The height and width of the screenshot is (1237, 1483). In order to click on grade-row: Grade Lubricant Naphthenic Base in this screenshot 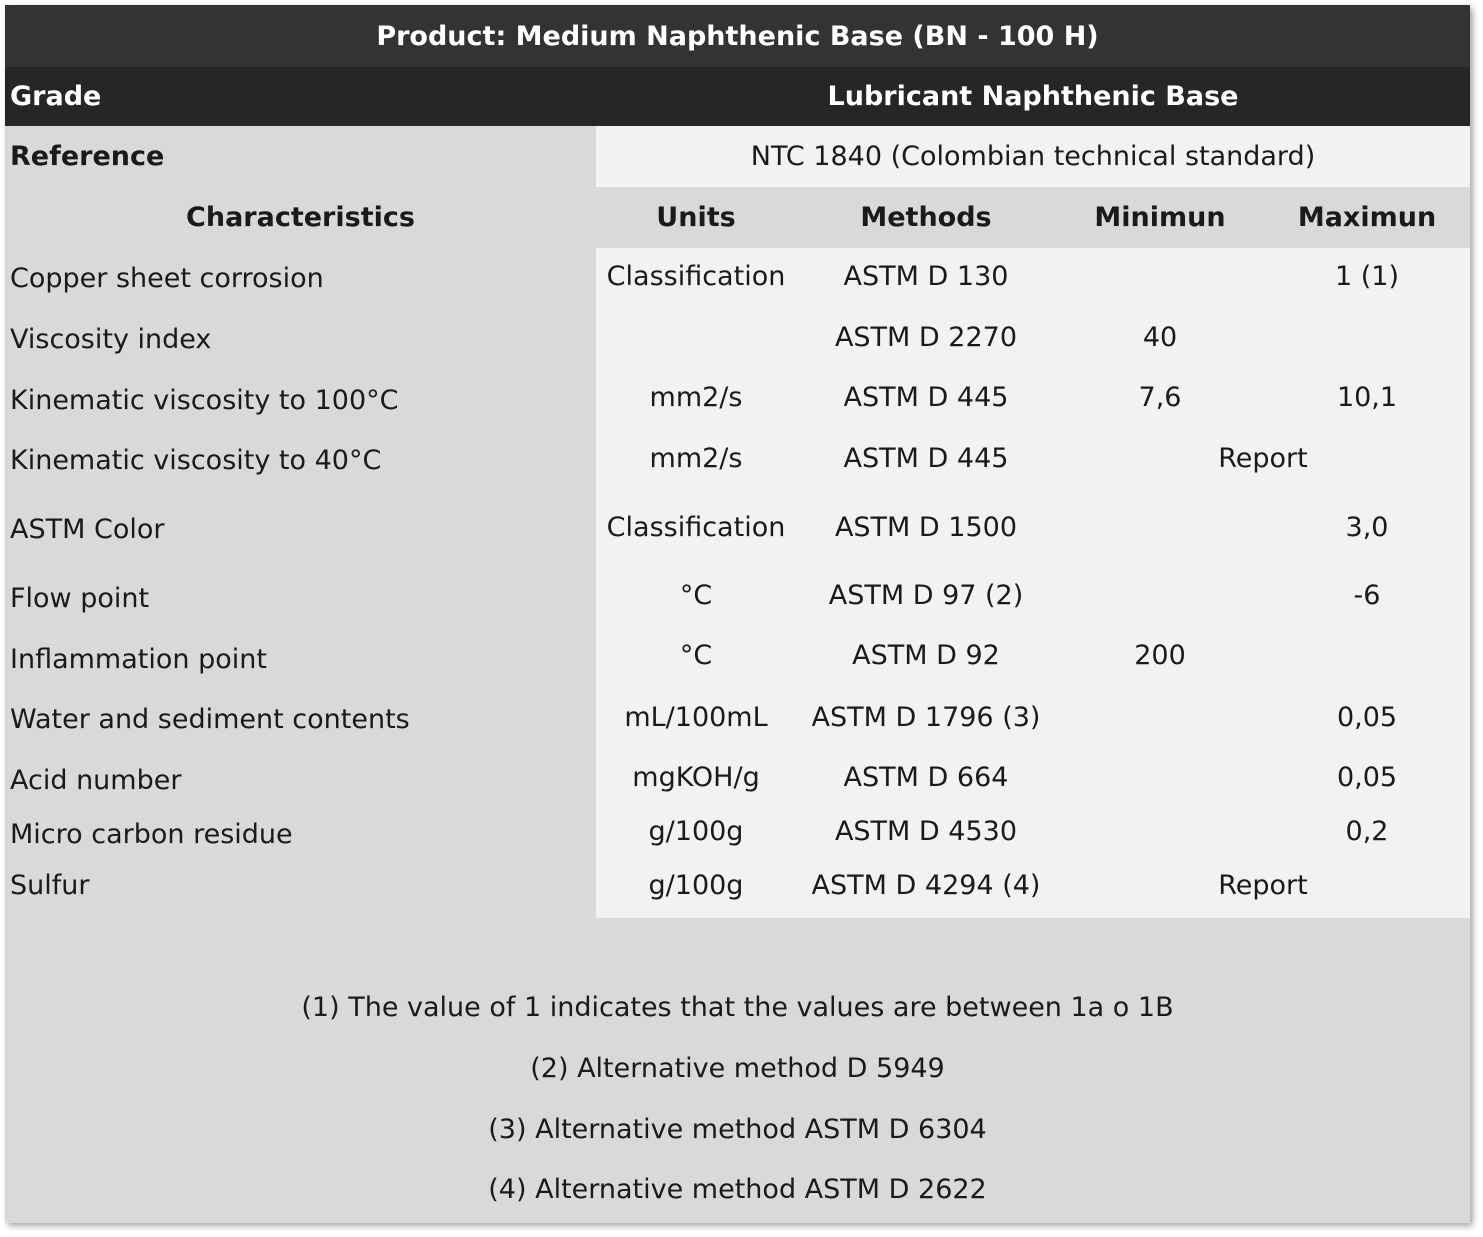, I will do `click(737, 96)`.